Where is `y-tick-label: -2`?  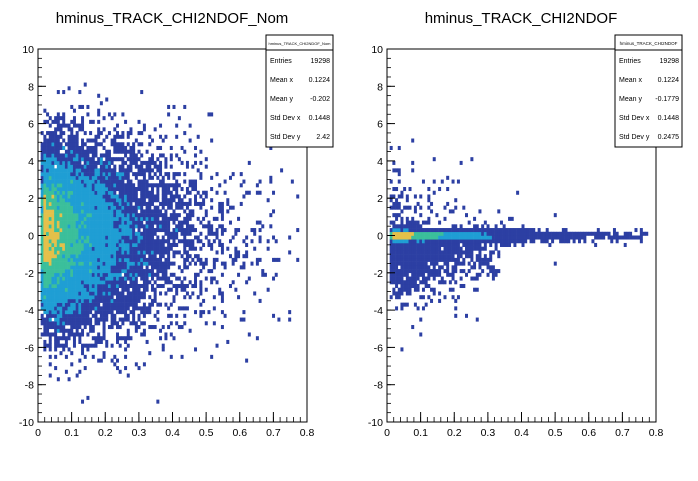 y-tick-label: -2 is located at coordinates (378, 274).